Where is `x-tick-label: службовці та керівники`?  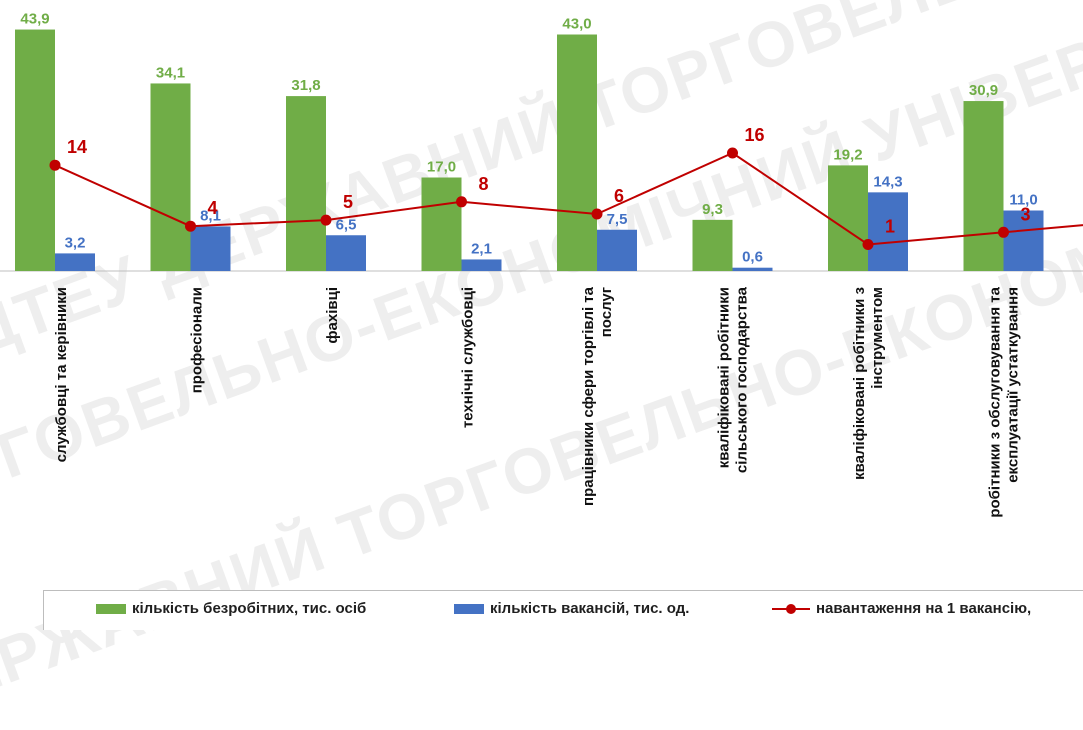
x-tick-label: службовці та керівники is located at coordinates (61, 374).